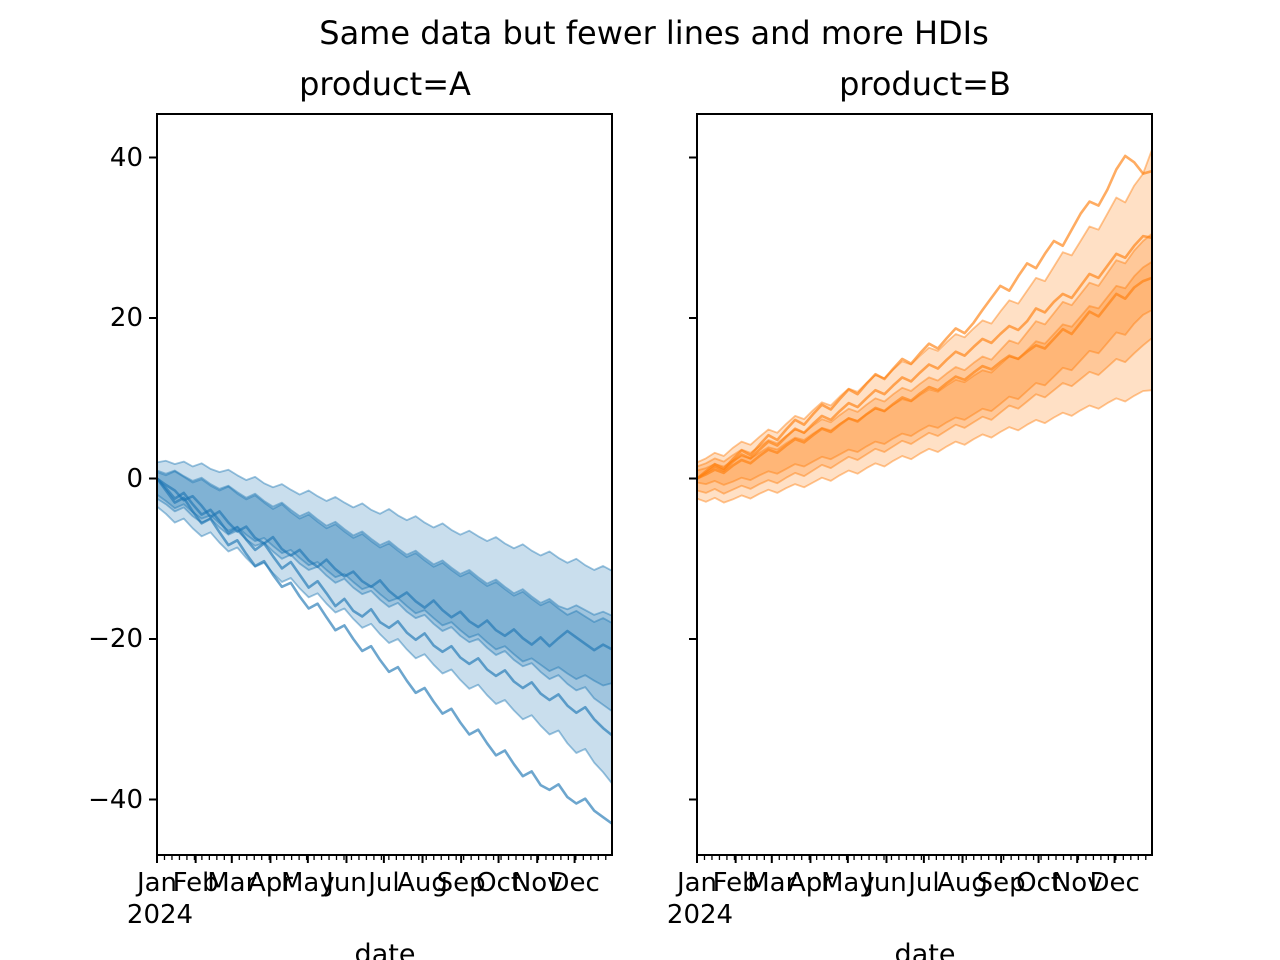 The height and width of the screenshot is (960, 1280). Describe the element at coordinates (385, 84) in the screenshot. I see `subplot-a-title: product=A` at that location.